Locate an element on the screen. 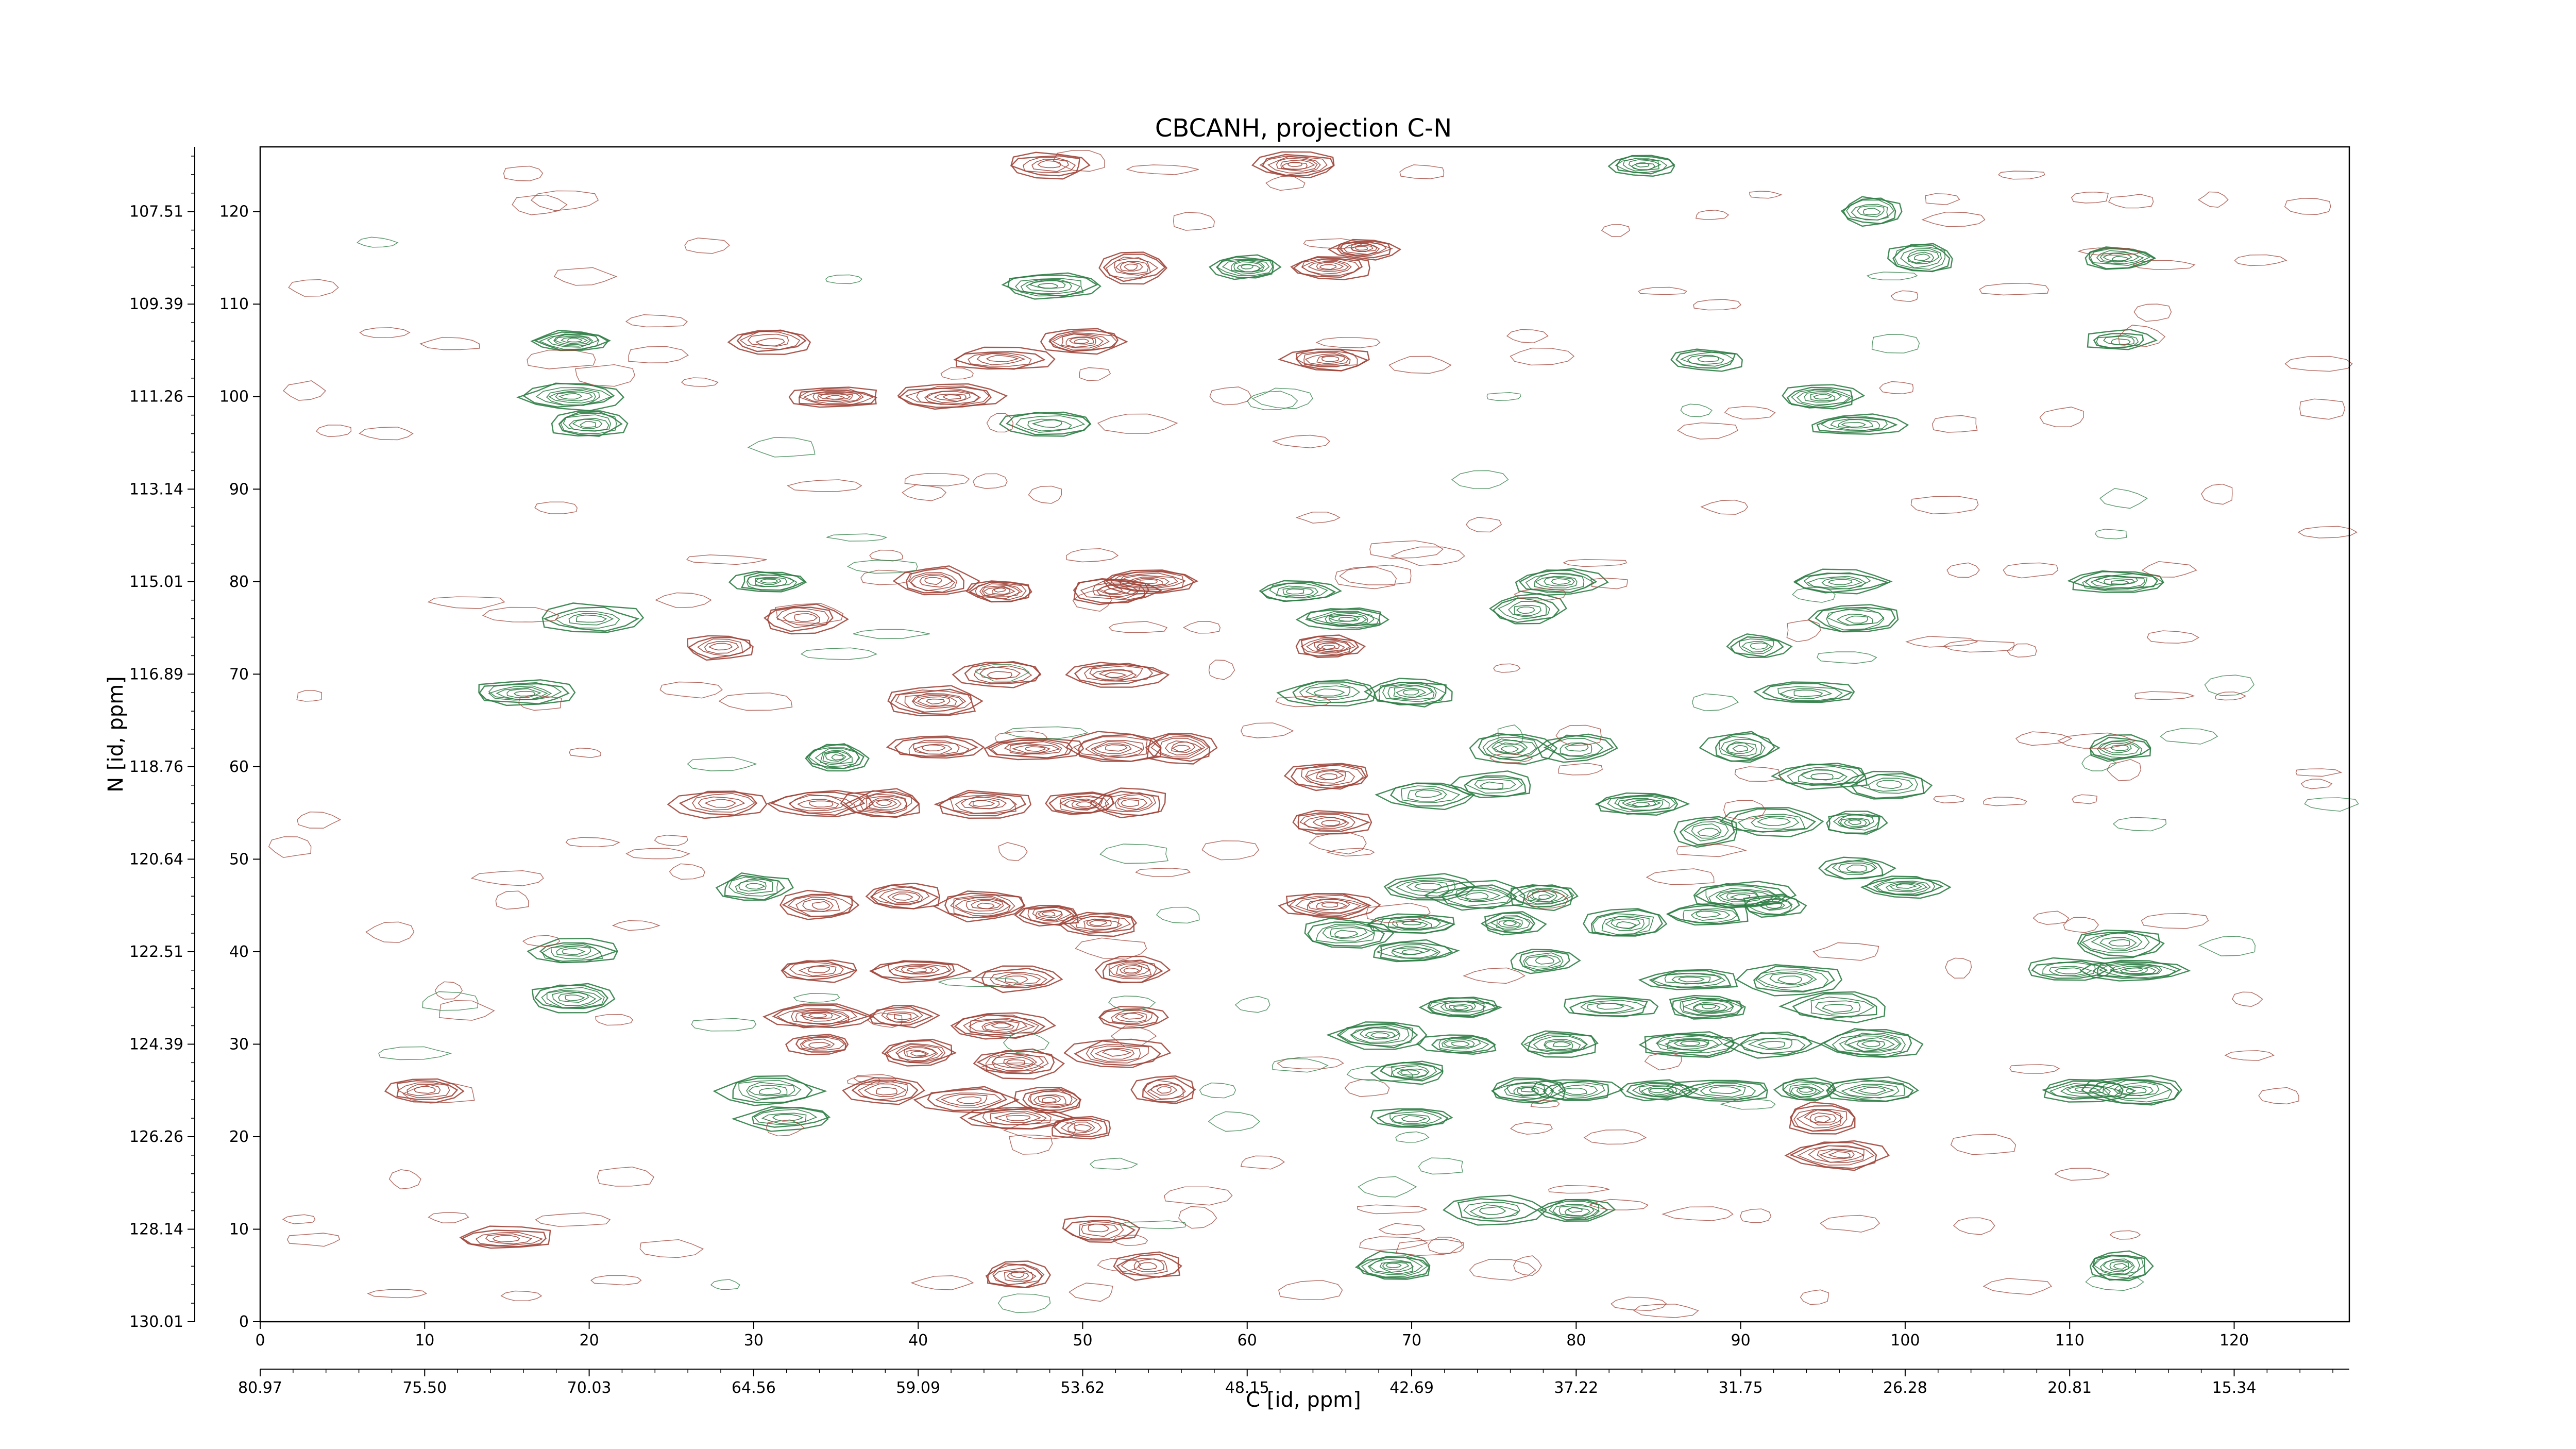  x-index-tick-label: 60 is located at coordinates (1247, 1341).